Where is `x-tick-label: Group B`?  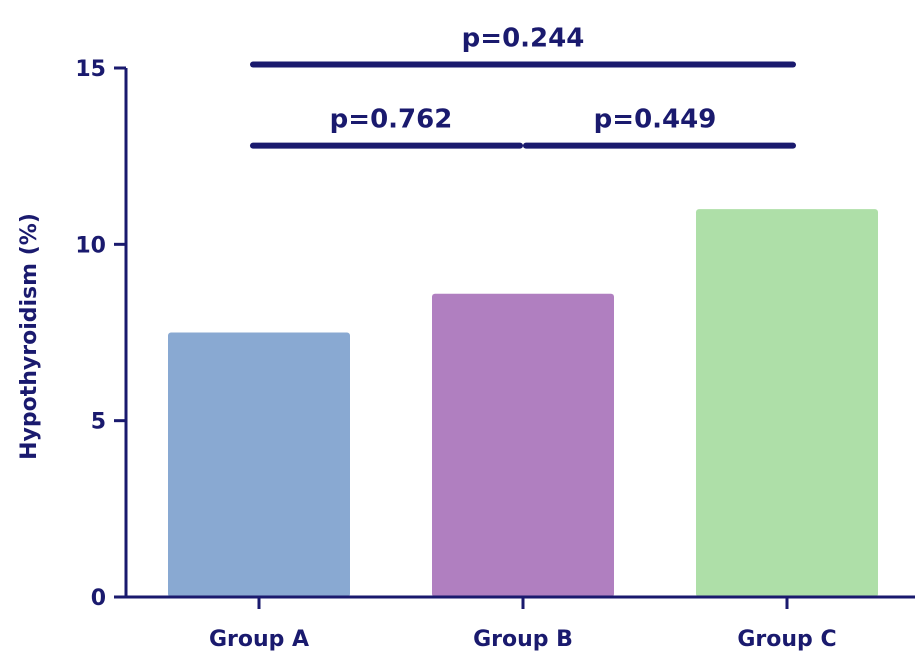 x-tick-label: Group B is located at coordinates (523, 639).